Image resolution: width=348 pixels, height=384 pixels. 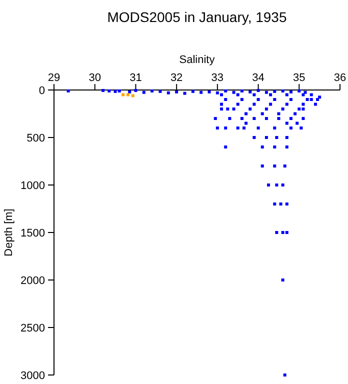 I want to click on y-tick-label: 500, so click(x=35, y=138).